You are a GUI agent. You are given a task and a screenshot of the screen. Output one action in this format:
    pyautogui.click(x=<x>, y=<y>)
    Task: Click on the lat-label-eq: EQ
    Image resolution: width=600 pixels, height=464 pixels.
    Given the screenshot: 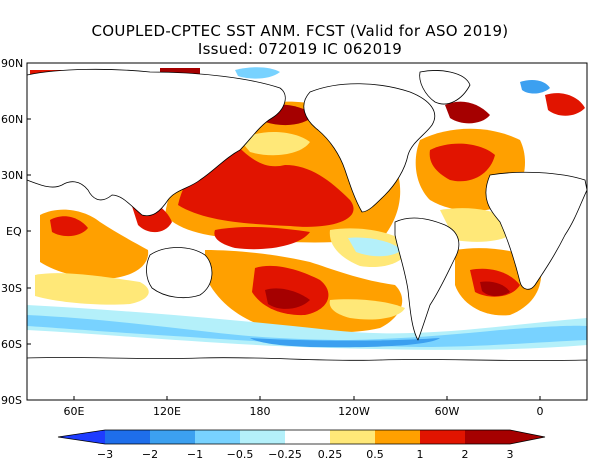 What is the action you would take?
    pyautogui.click(x=14, y=231)
    